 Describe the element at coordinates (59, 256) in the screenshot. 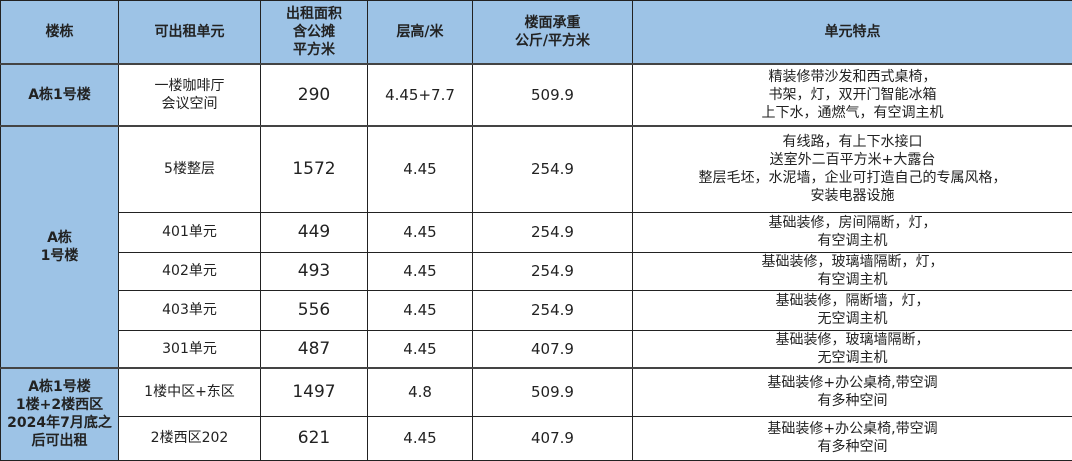

I see `text-line: 1号楼` at that location.